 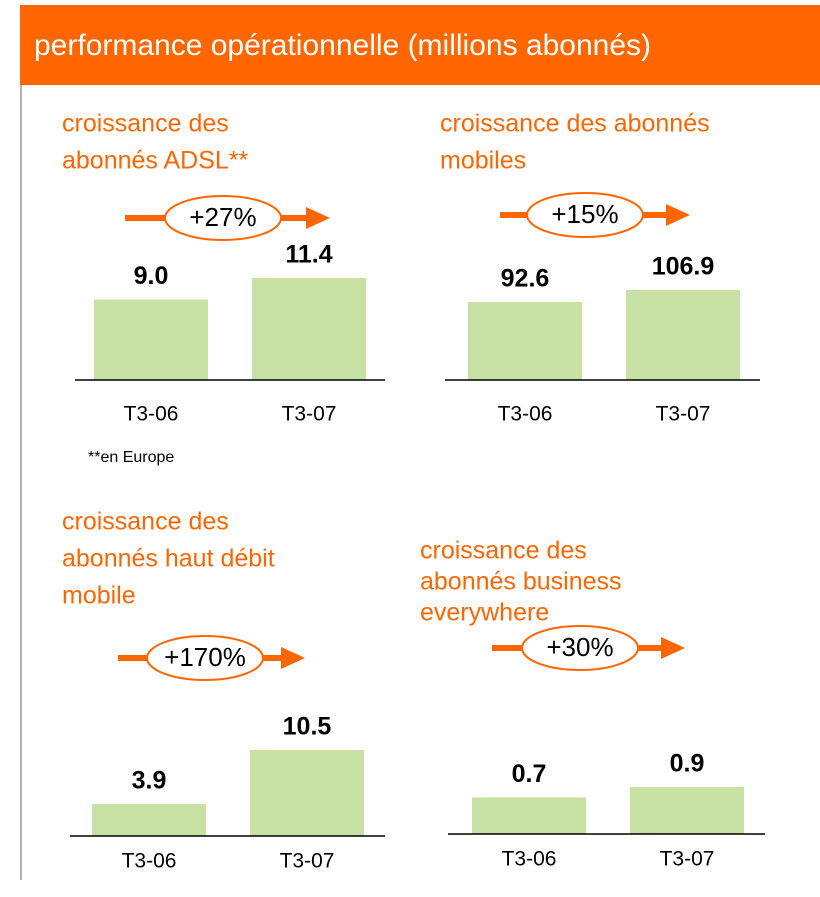 I want to click on chart-title: abonnés ADSL**, so click(x=155, y=161).